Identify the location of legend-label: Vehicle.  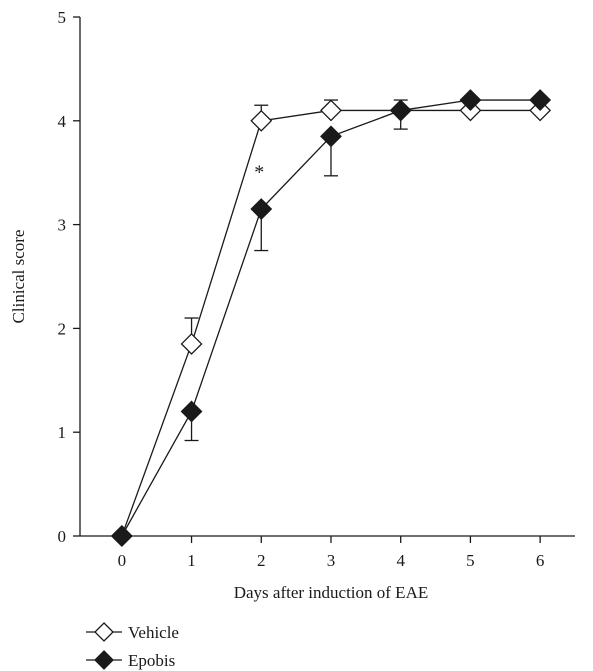
(153, 632).